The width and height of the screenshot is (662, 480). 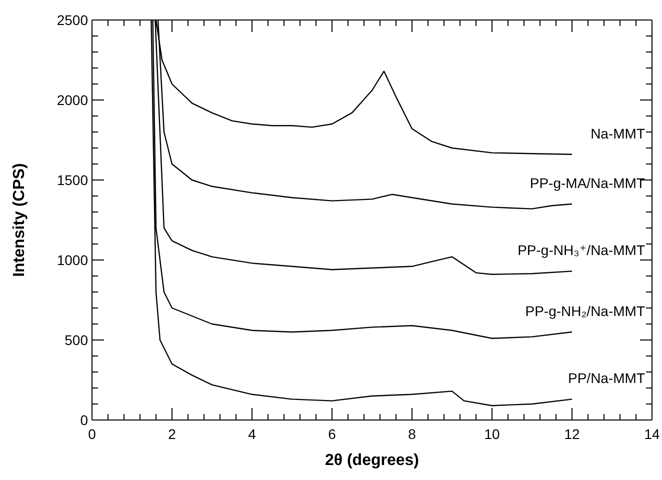 What do you see at coordinates (72, 180) in the screenshot?
I see `y-tick-label: 1500` at bounding box center [72, 180].